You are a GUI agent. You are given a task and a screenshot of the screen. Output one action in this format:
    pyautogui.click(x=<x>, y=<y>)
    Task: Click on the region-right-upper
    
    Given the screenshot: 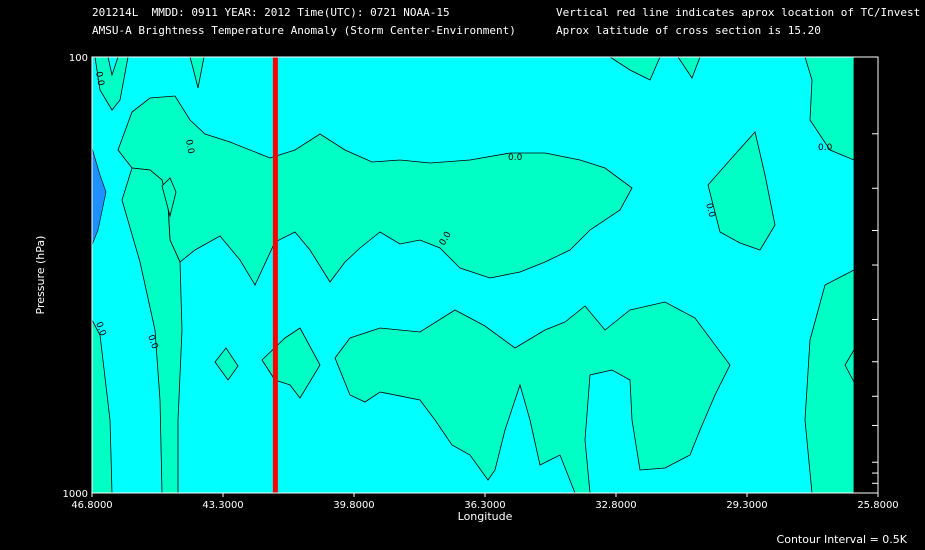 What is the action you would take?
    pyautogui.click(x=741, y=191)
    